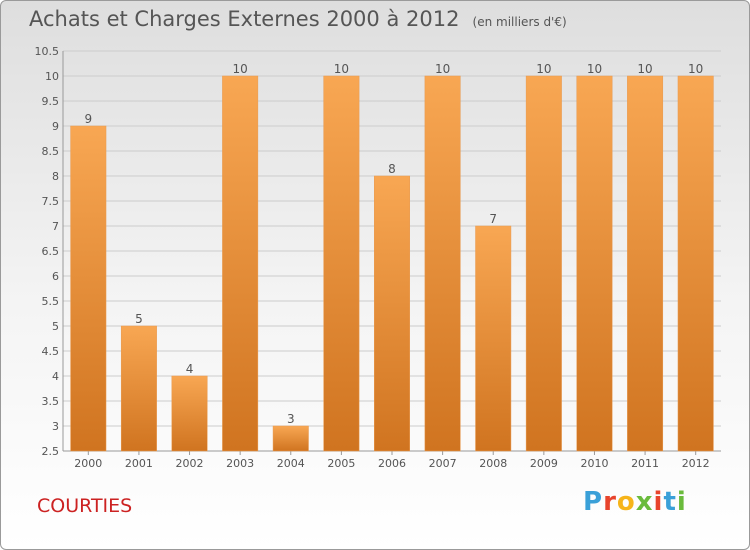 This screenshot has height=550, width=750. Describe the element at coordinates (443, 463) in the screenshot. I see `x-tick-label: 2007` at that location.